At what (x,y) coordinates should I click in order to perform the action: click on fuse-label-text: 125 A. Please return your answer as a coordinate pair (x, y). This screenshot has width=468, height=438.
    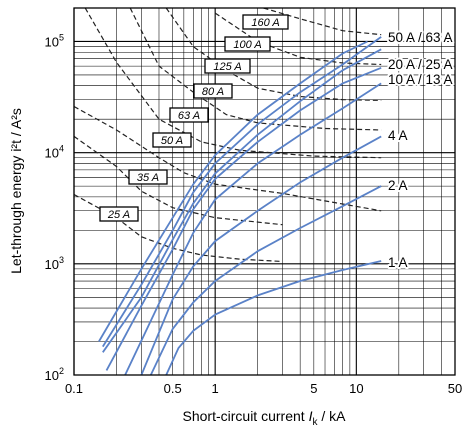
    Looking at the image, I should click on (227, 67).